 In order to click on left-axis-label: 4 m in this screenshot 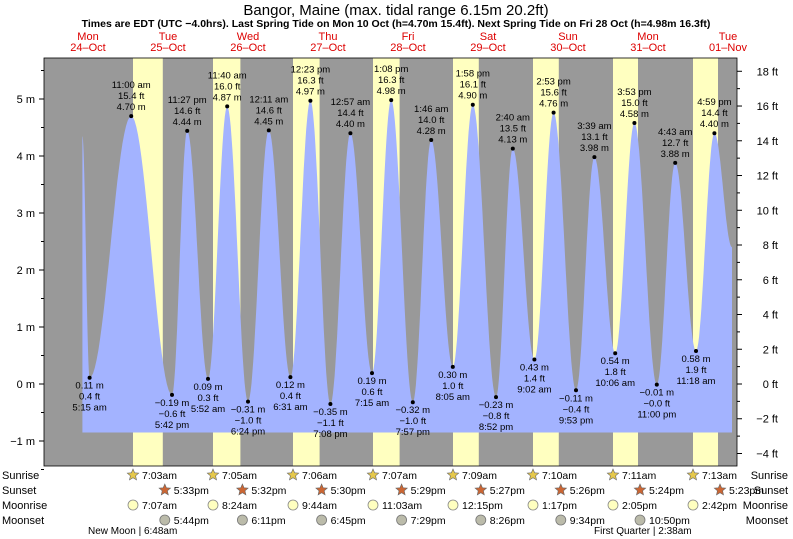, I will do `click(26, 157)`.